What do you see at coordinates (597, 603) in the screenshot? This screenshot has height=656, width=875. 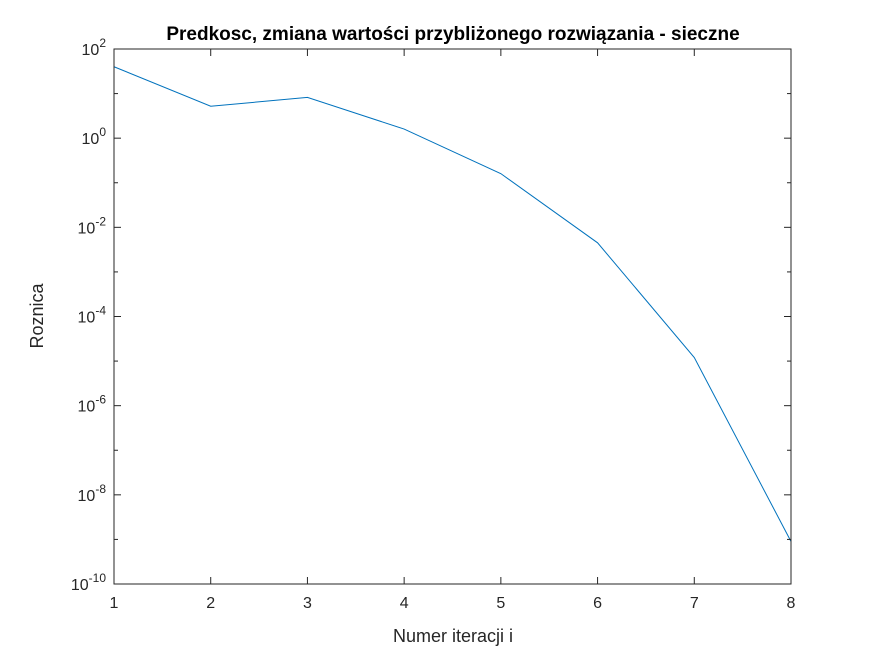 I see `x-tick-label: 6` at bounding box center [597, 603].